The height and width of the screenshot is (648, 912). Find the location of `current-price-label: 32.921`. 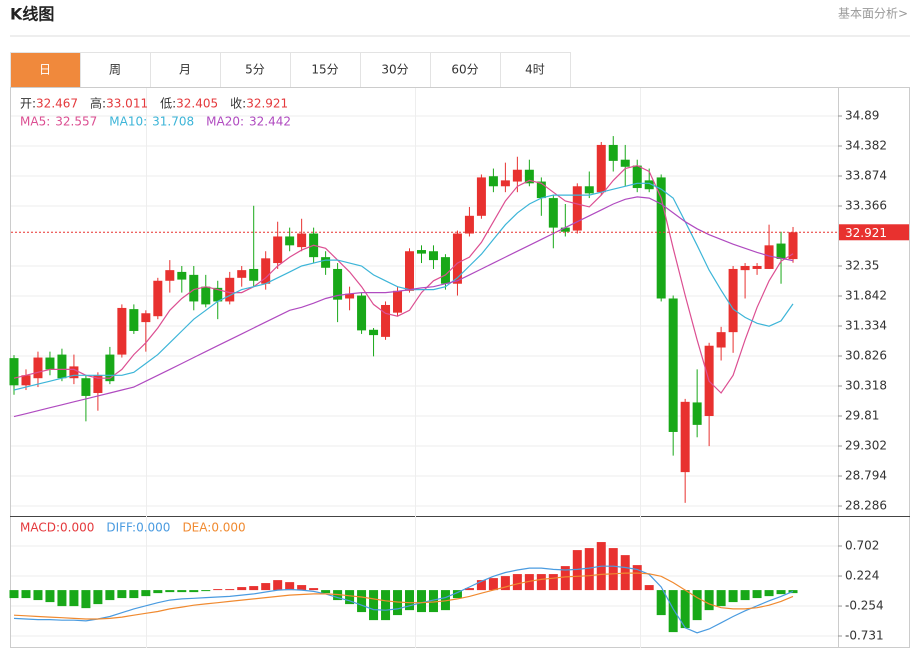

current-price-label: 32.921 is located at coordinates (866, 233).